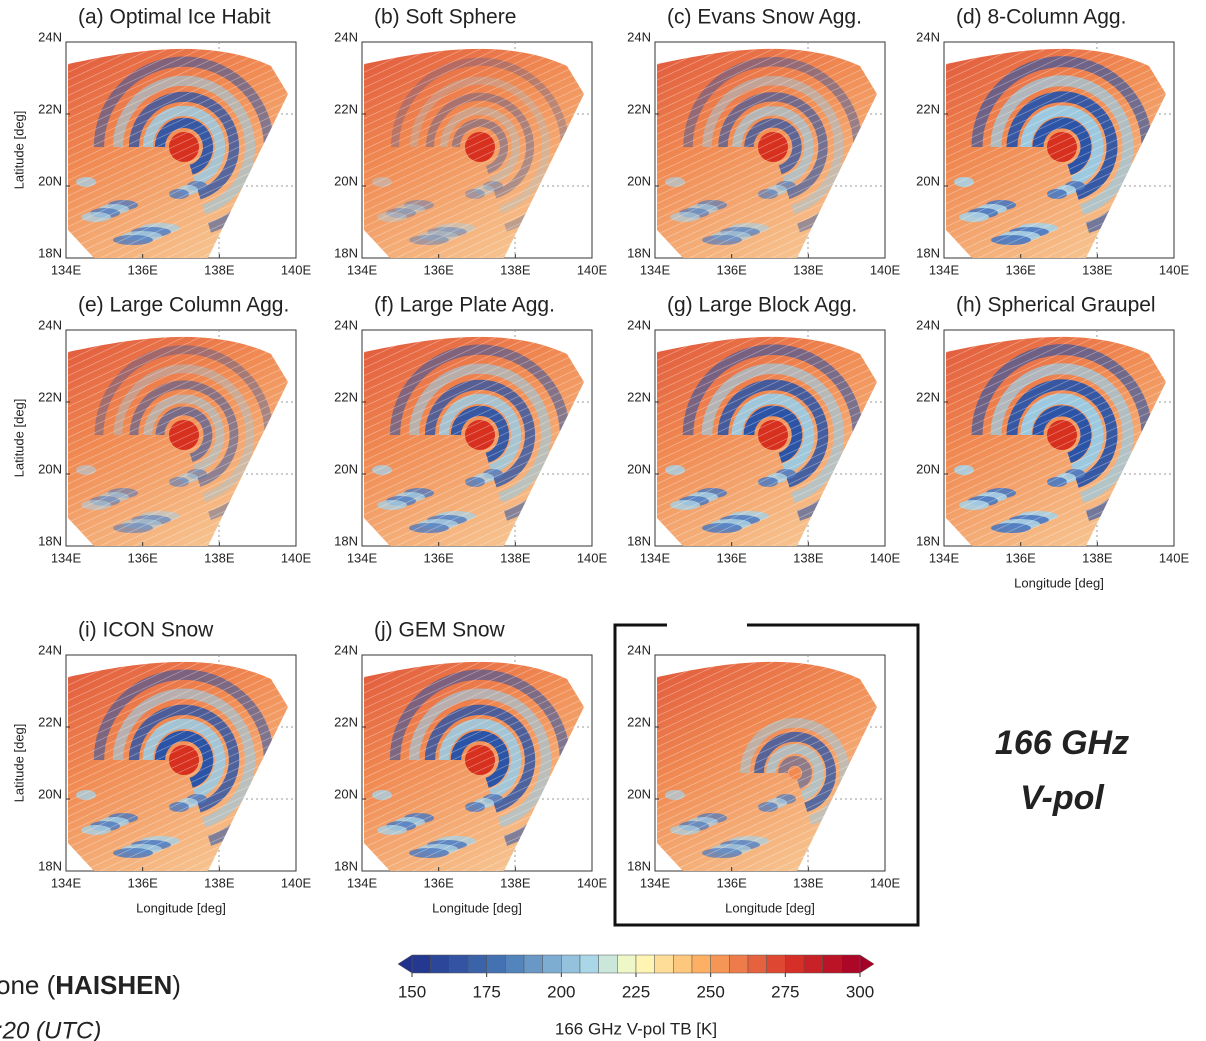  Describe the element at coordinates (707, 625) in the screenshot. I see `title-bg` at that location.